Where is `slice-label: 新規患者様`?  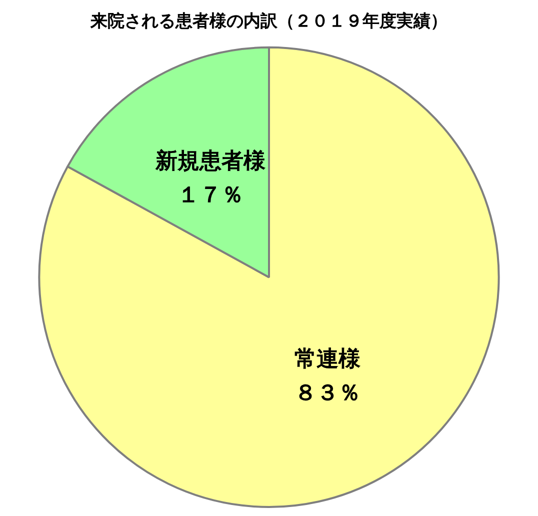 slice-label: 新規患者様 is located at coordinates (210, 161).